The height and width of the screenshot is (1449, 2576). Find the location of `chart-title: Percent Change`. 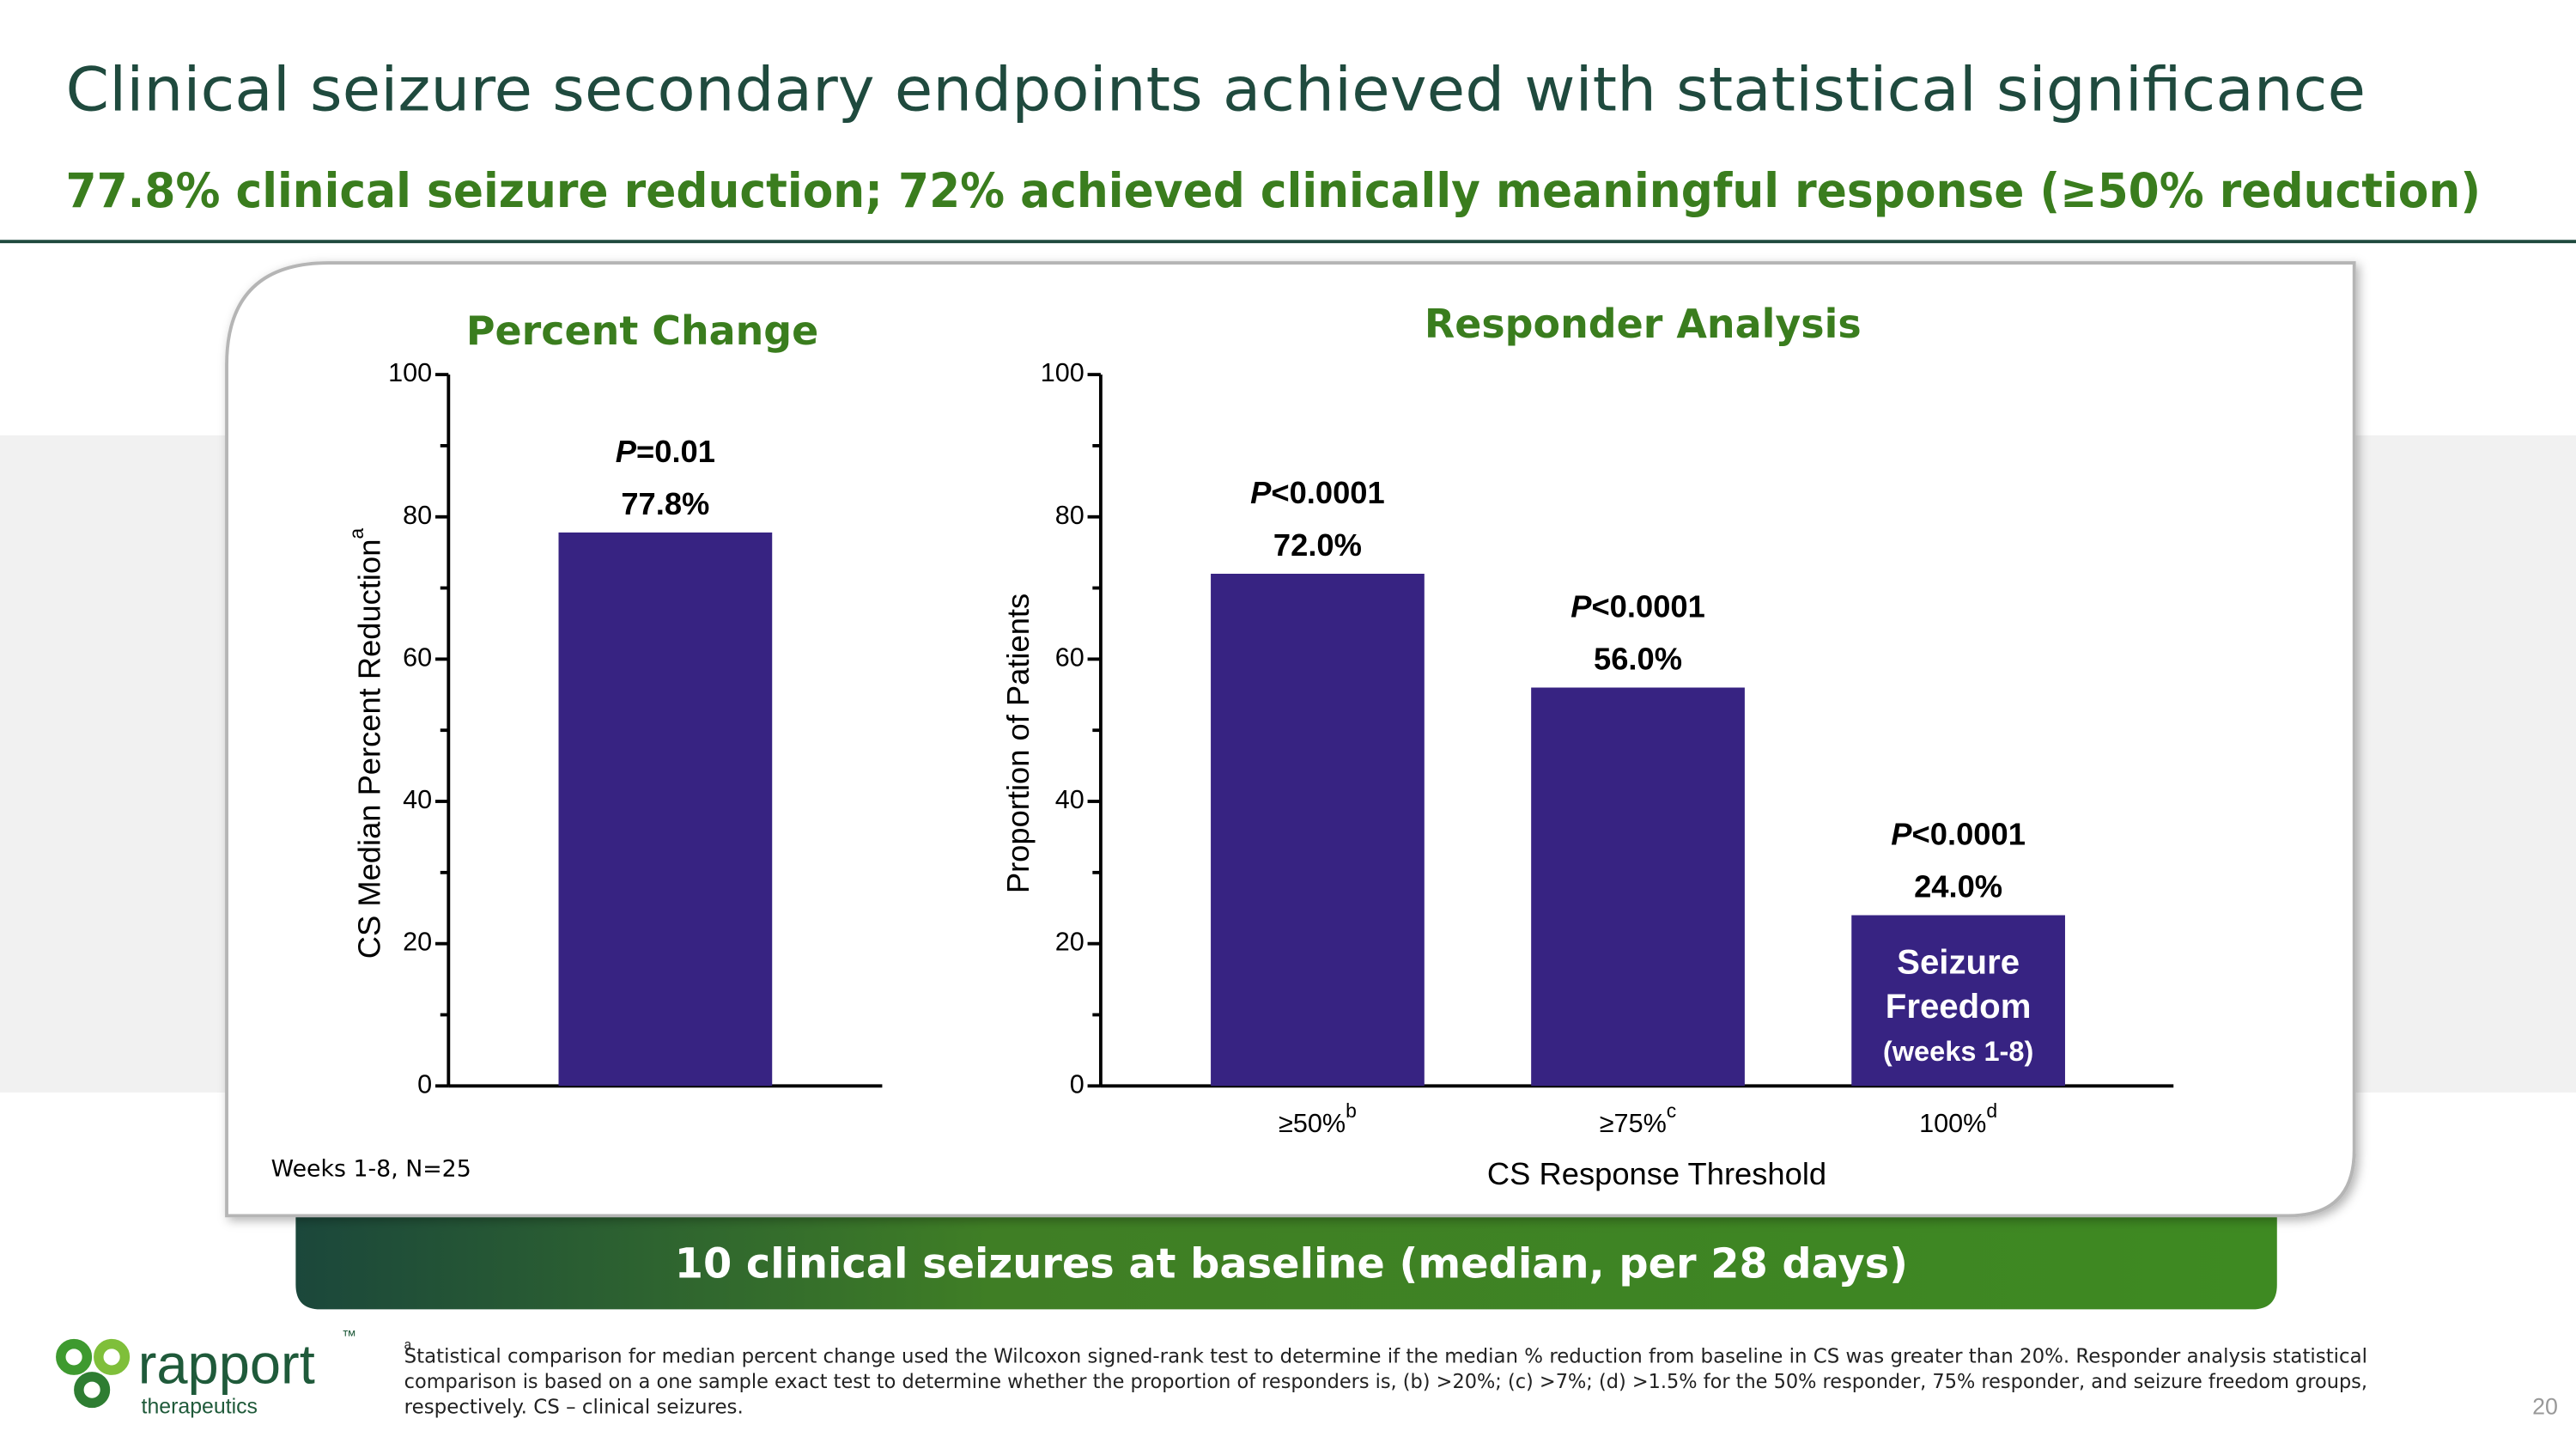

chart-title: Percent Change is located at coordinates (642, 330).